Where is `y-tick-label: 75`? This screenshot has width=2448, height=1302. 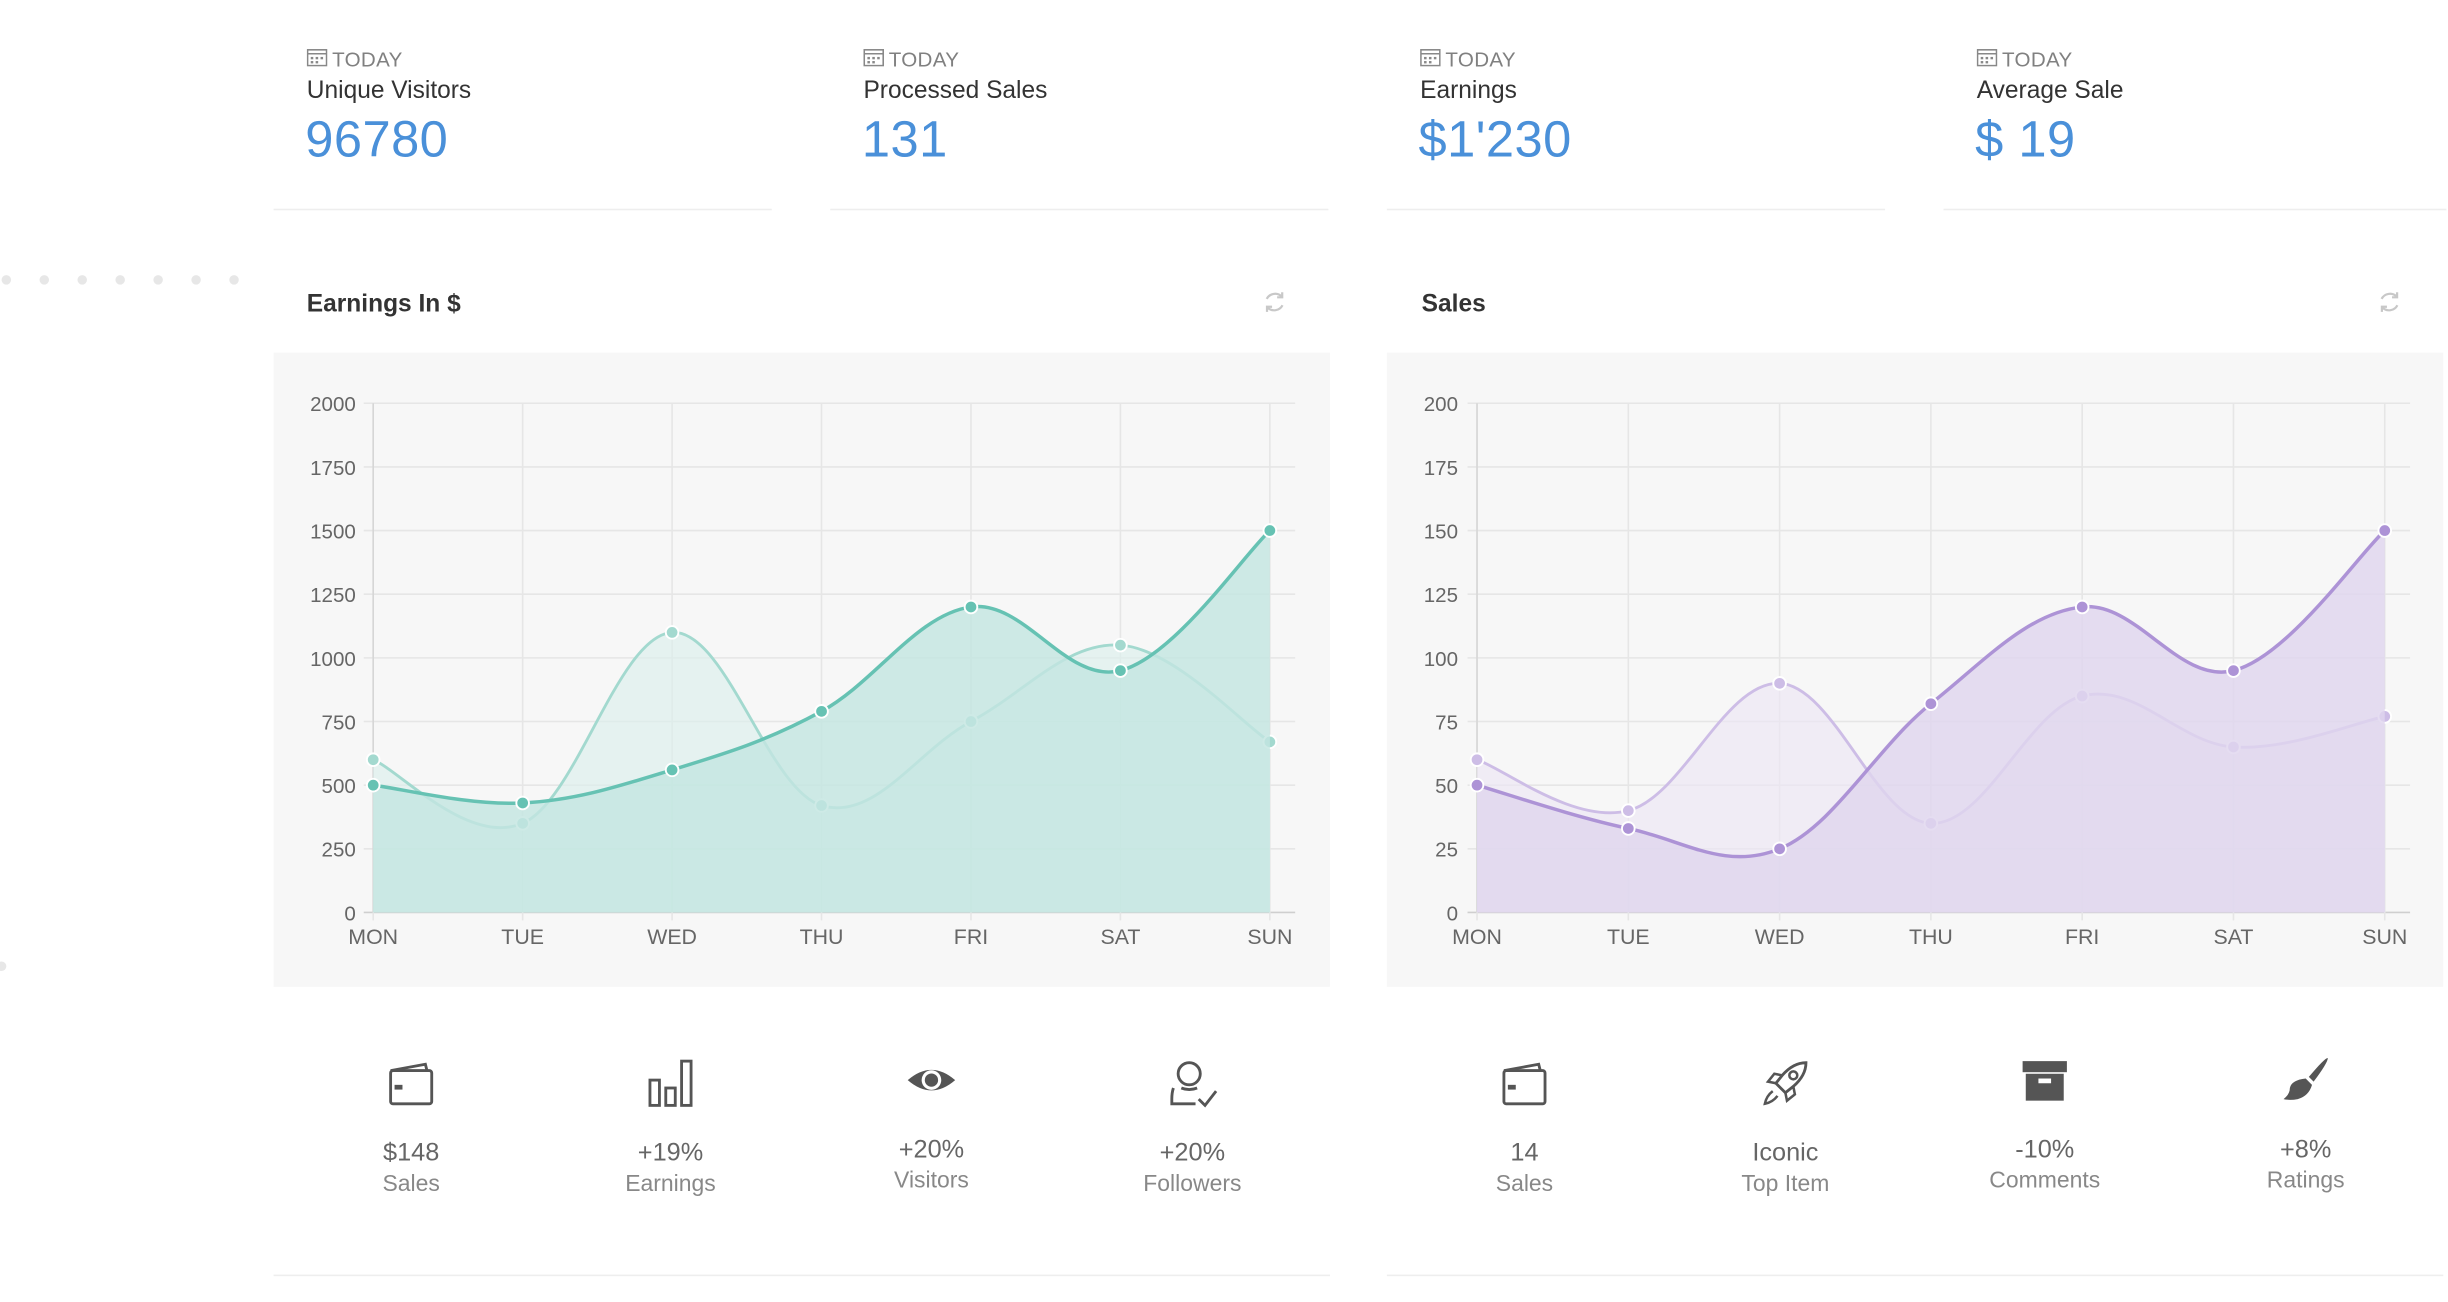 y-tick-label: 75 is located at coordinates (1446, 722).